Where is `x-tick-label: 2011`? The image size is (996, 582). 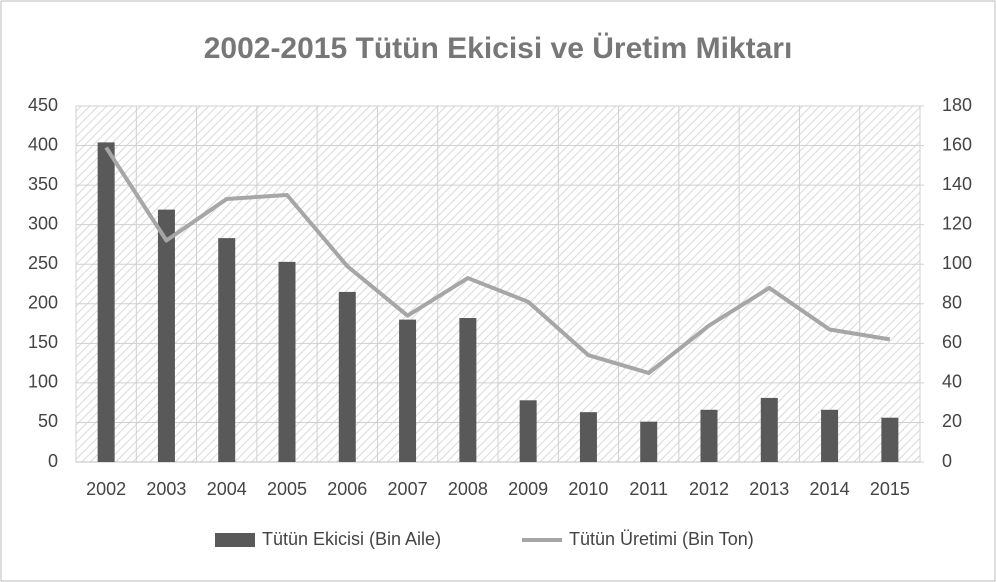 x-tick-label: 2011 is located at coordinates (648, 489).